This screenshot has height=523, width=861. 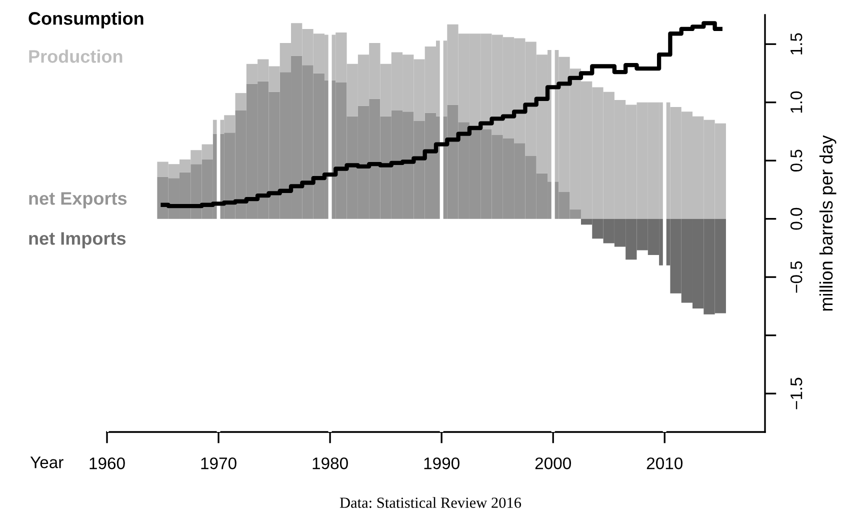 What do you see at coordinates (240, 102) in the screenshot?
I see `bar` at bounding box center [240, 102].